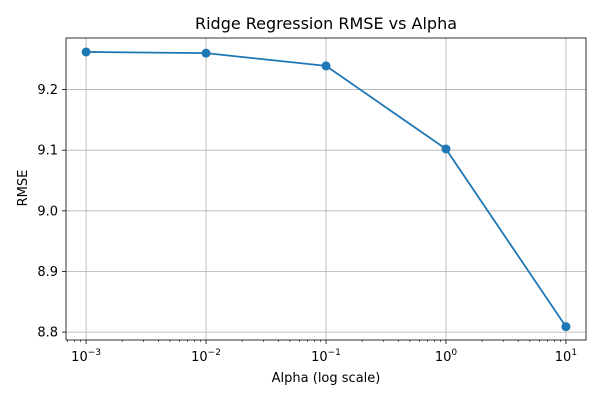 The height and width of the screenshot is (400, 600). What do you see at coordinates (47, 151) in the screenshot?
I see `y-tick-label: 9.1` at bounding box center [47, 151].